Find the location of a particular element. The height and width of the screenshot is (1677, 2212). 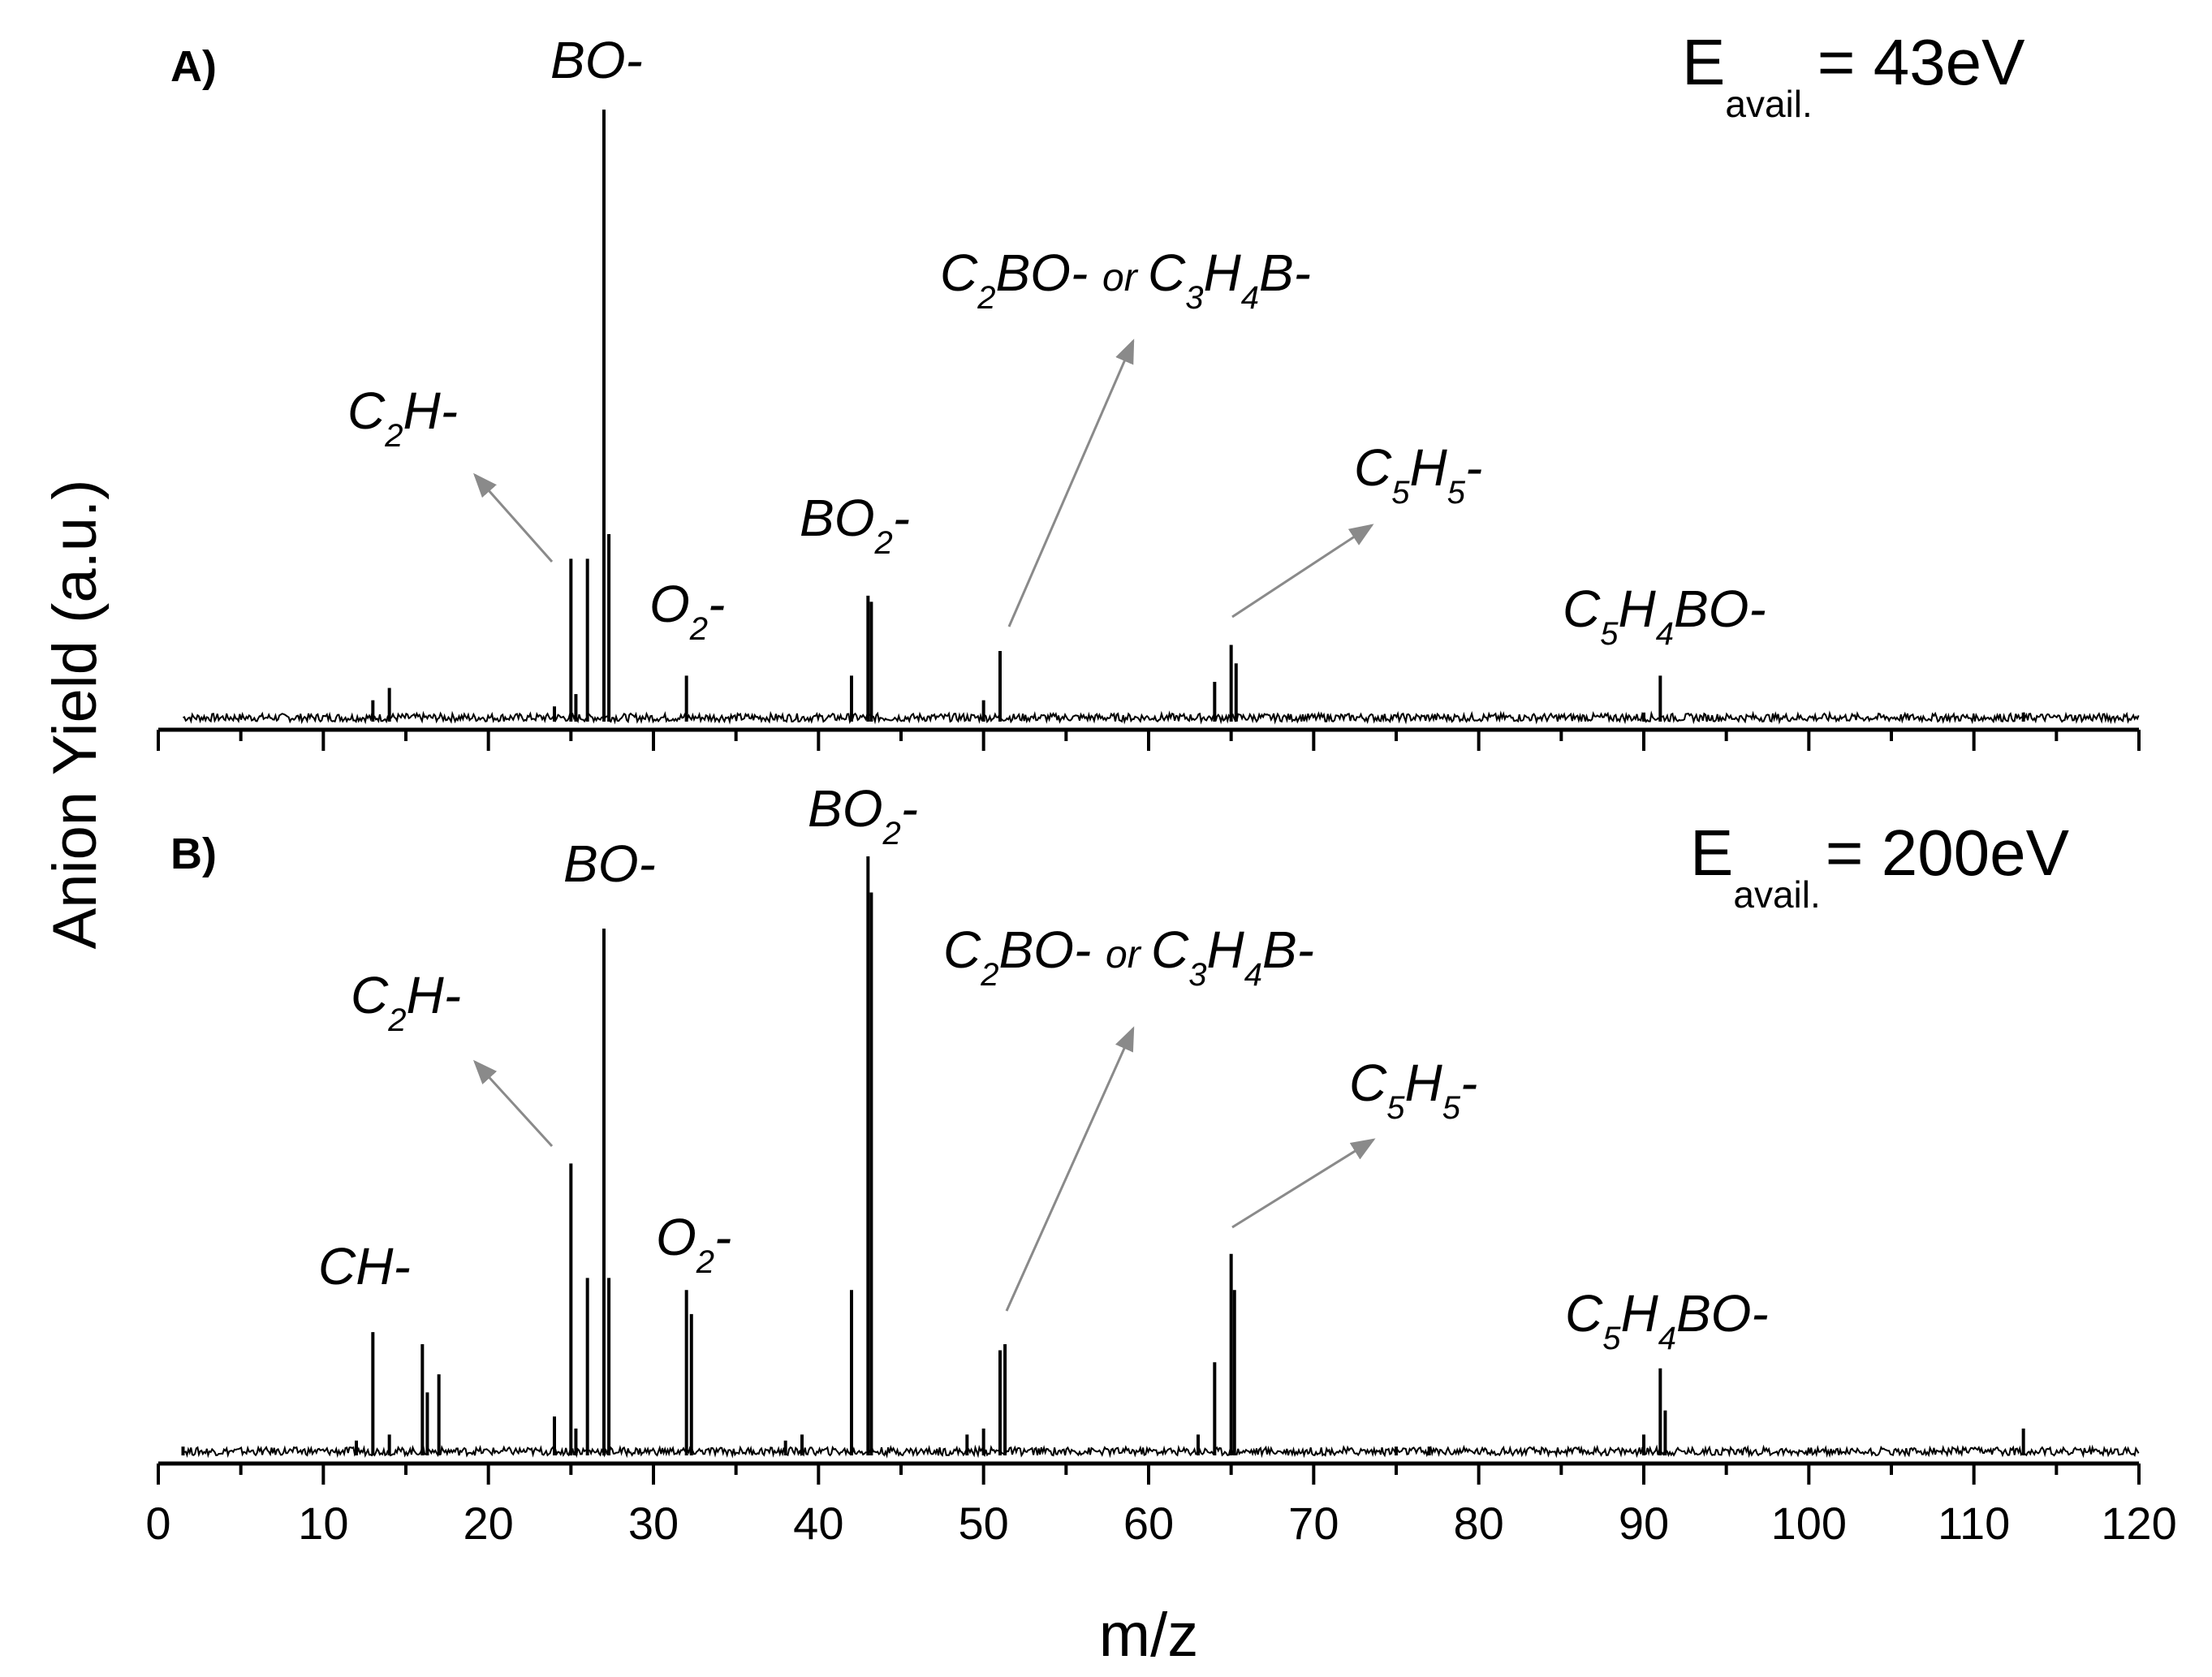

energy-value: = 43eV is located at coordinates (1921, 62).